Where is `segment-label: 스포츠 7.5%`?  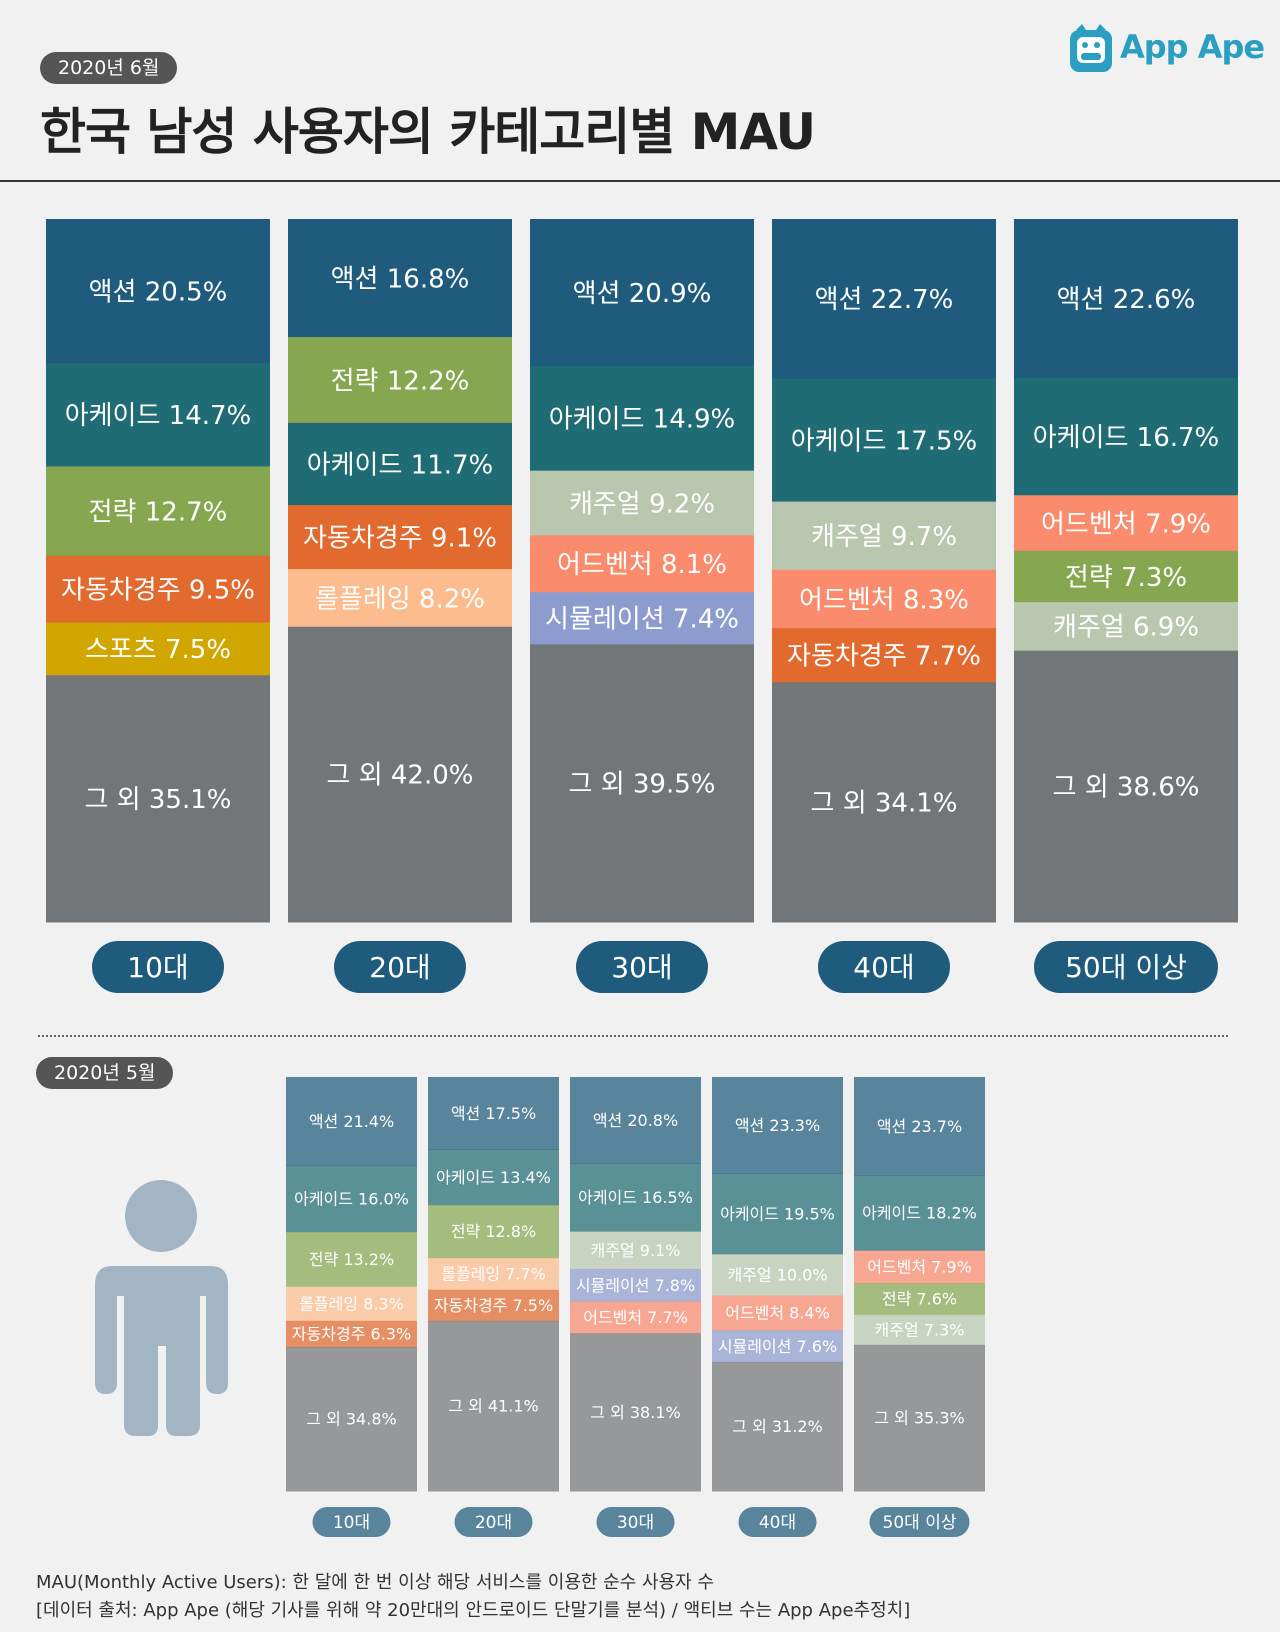
segment-label: 스포츠 7.5% is located at coordinates (158, 650).